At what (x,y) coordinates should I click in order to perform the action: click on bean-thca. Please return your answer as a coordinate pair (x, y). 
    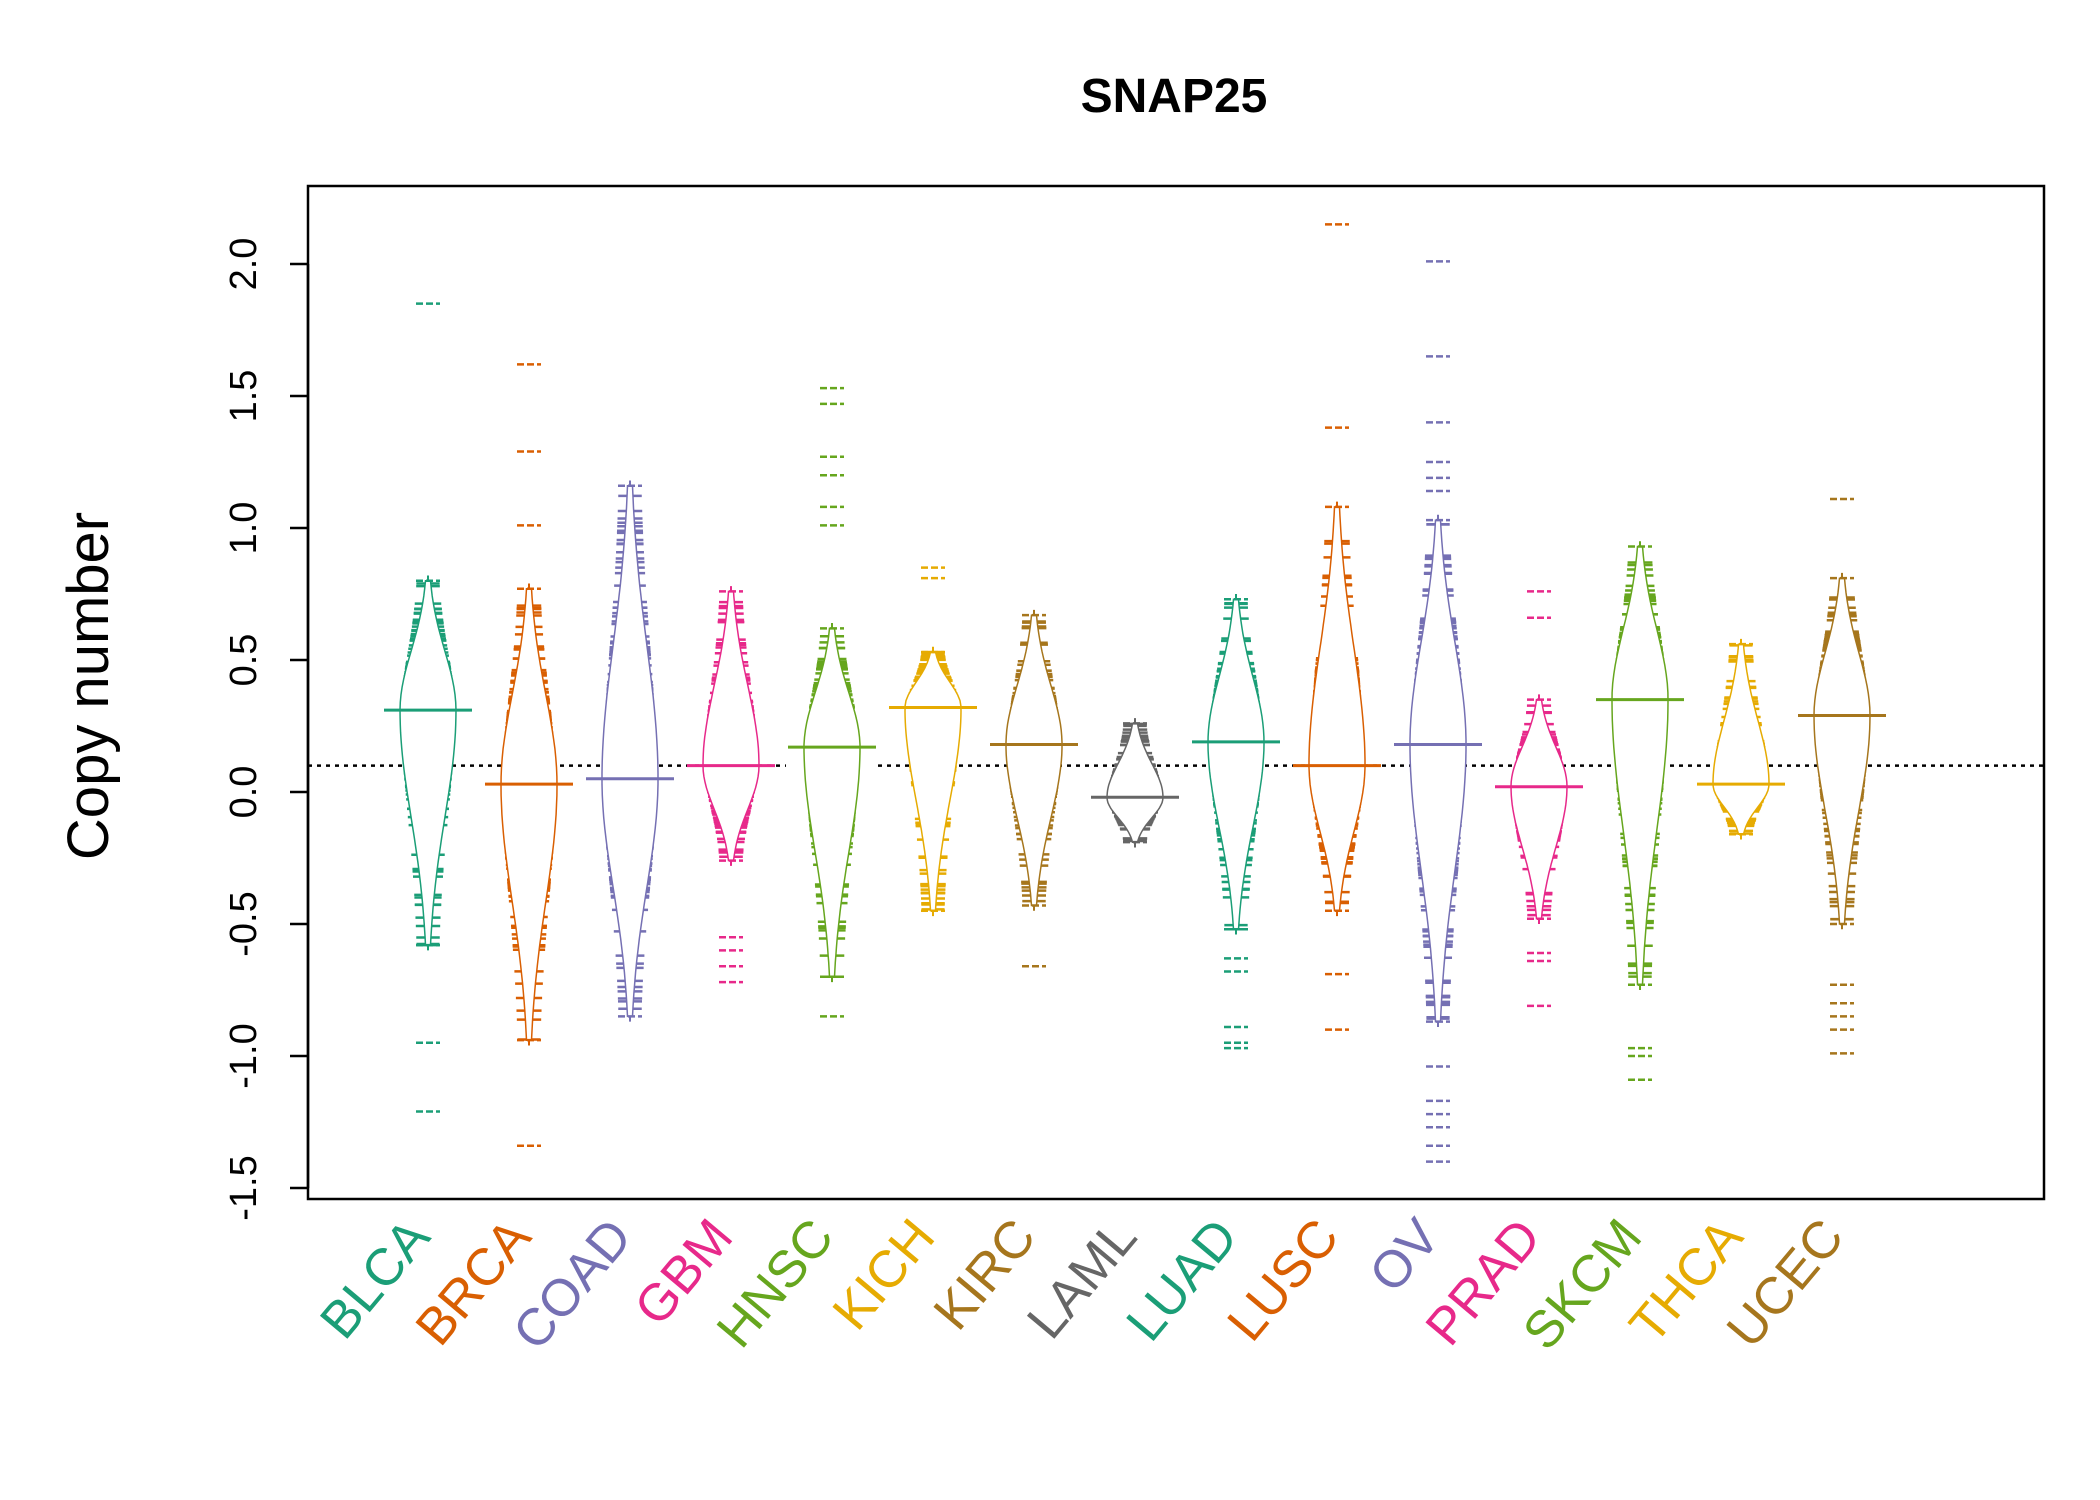
    Looking at the image, I should click on (1741, 739).